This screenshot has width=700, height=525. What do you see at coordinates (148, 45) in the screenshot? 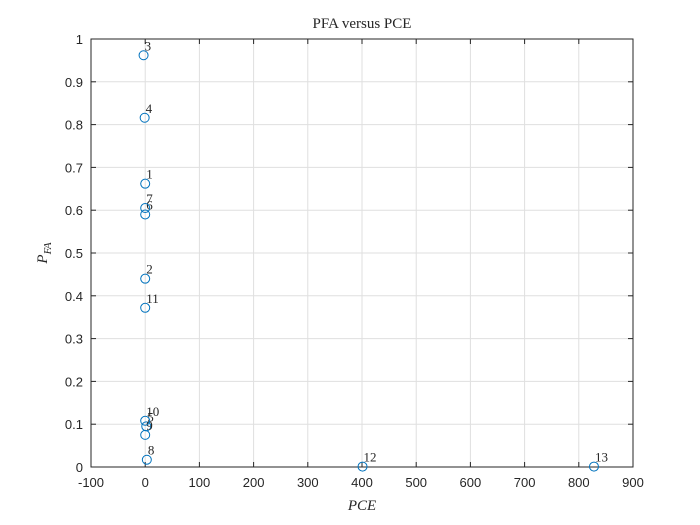
I see `data-point-label-3: 3` at bounding box center [148, 45].